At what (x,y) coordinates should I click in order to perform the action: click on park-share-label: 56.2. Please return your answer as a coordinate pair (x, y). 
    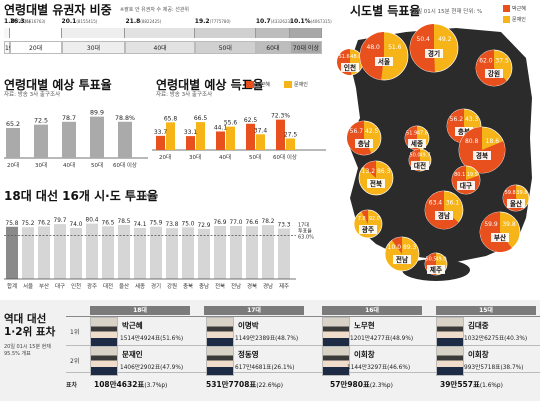
    Looking at the image, I should click on (457, 119).